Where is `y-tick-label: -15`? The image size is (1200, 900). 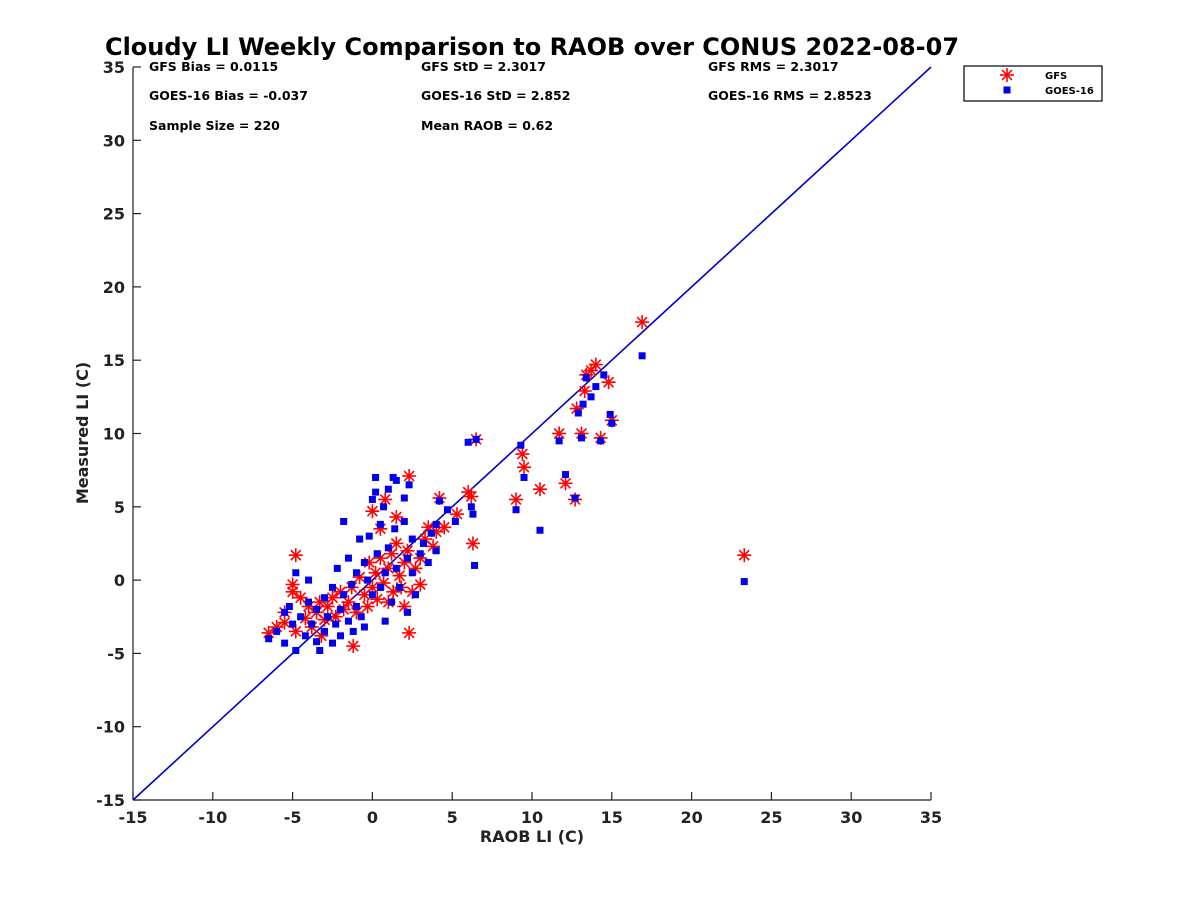 y-tick-label: -15 is located at coordinates (110, 800).